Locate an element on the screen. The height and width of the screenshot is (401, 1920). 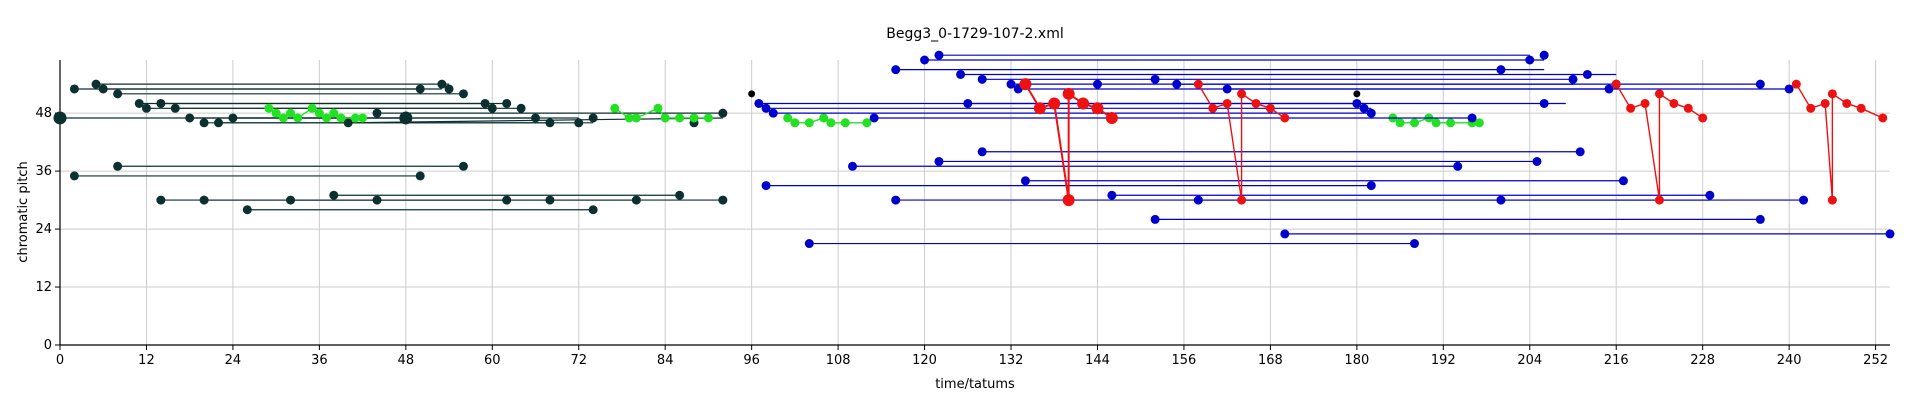
x-tick-label: 120 is located at coordinates (924, 360).